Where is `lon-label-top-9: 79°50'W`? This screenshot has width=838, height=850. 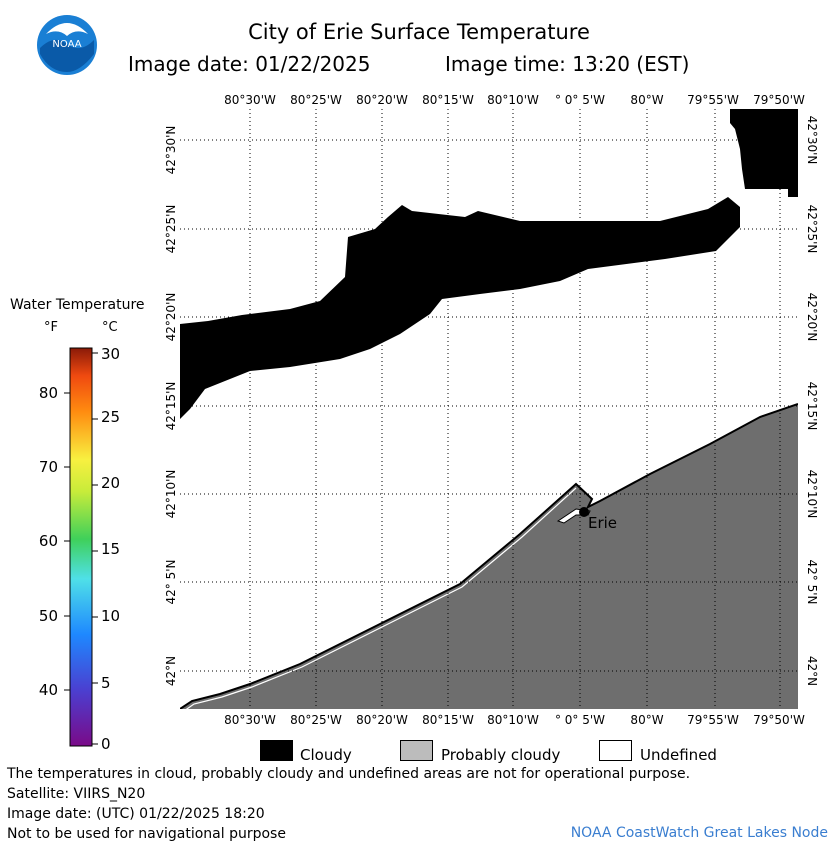
lon-label-top-9: 79°50'W is located at coordinates (779, 100).